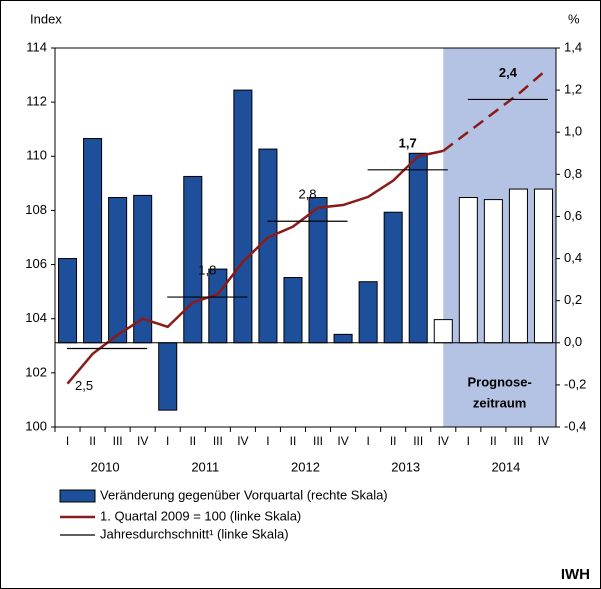  What do you see at coordinates (505, 466) in the screenshot?
I see `year-label: 2014` at bounding box center [505, 466].